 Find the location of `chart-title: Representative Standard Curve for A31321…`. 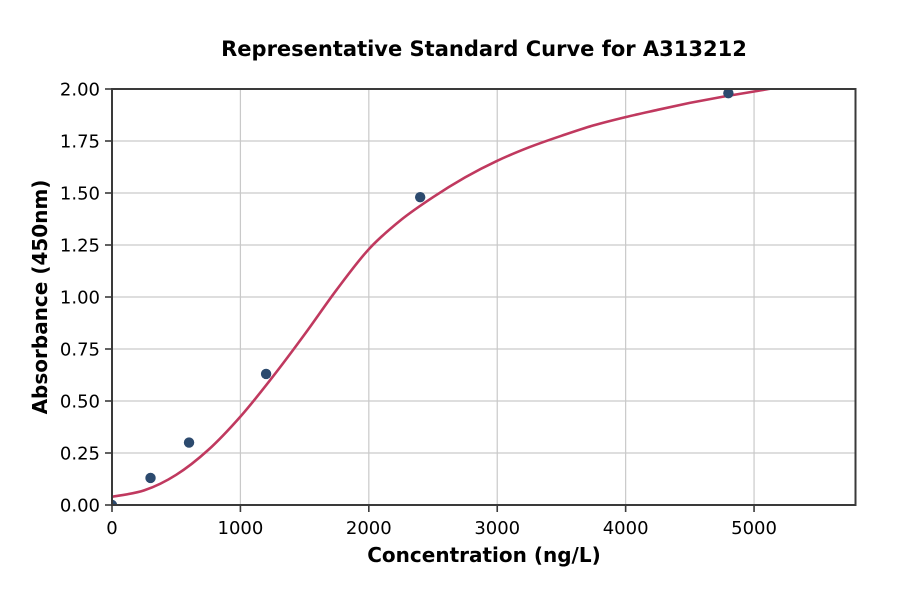

chart-title: Representative Standard Curve for A31321… is located at coordinates (484, 49).